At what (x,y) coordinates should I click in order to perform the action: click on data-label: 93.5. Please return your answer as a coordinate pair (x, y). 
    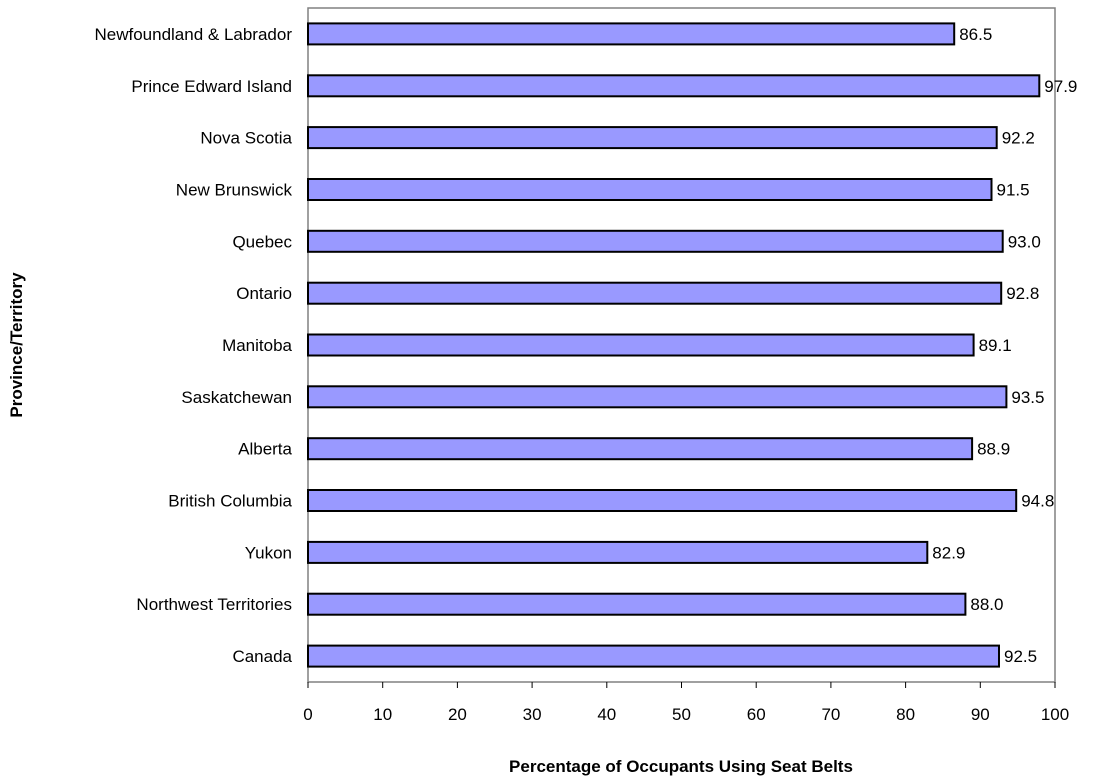
    Looking at the image, I should click on (1027, 397).